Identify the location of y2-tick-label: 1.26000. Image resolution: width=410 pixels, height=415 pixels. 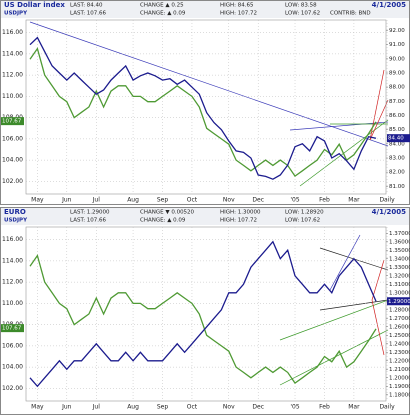
(399, 327).